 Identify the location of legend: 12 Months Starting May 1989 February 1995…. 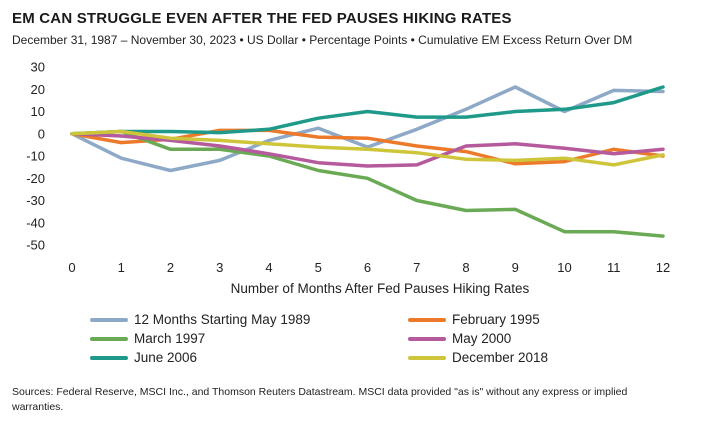
(350, 340).